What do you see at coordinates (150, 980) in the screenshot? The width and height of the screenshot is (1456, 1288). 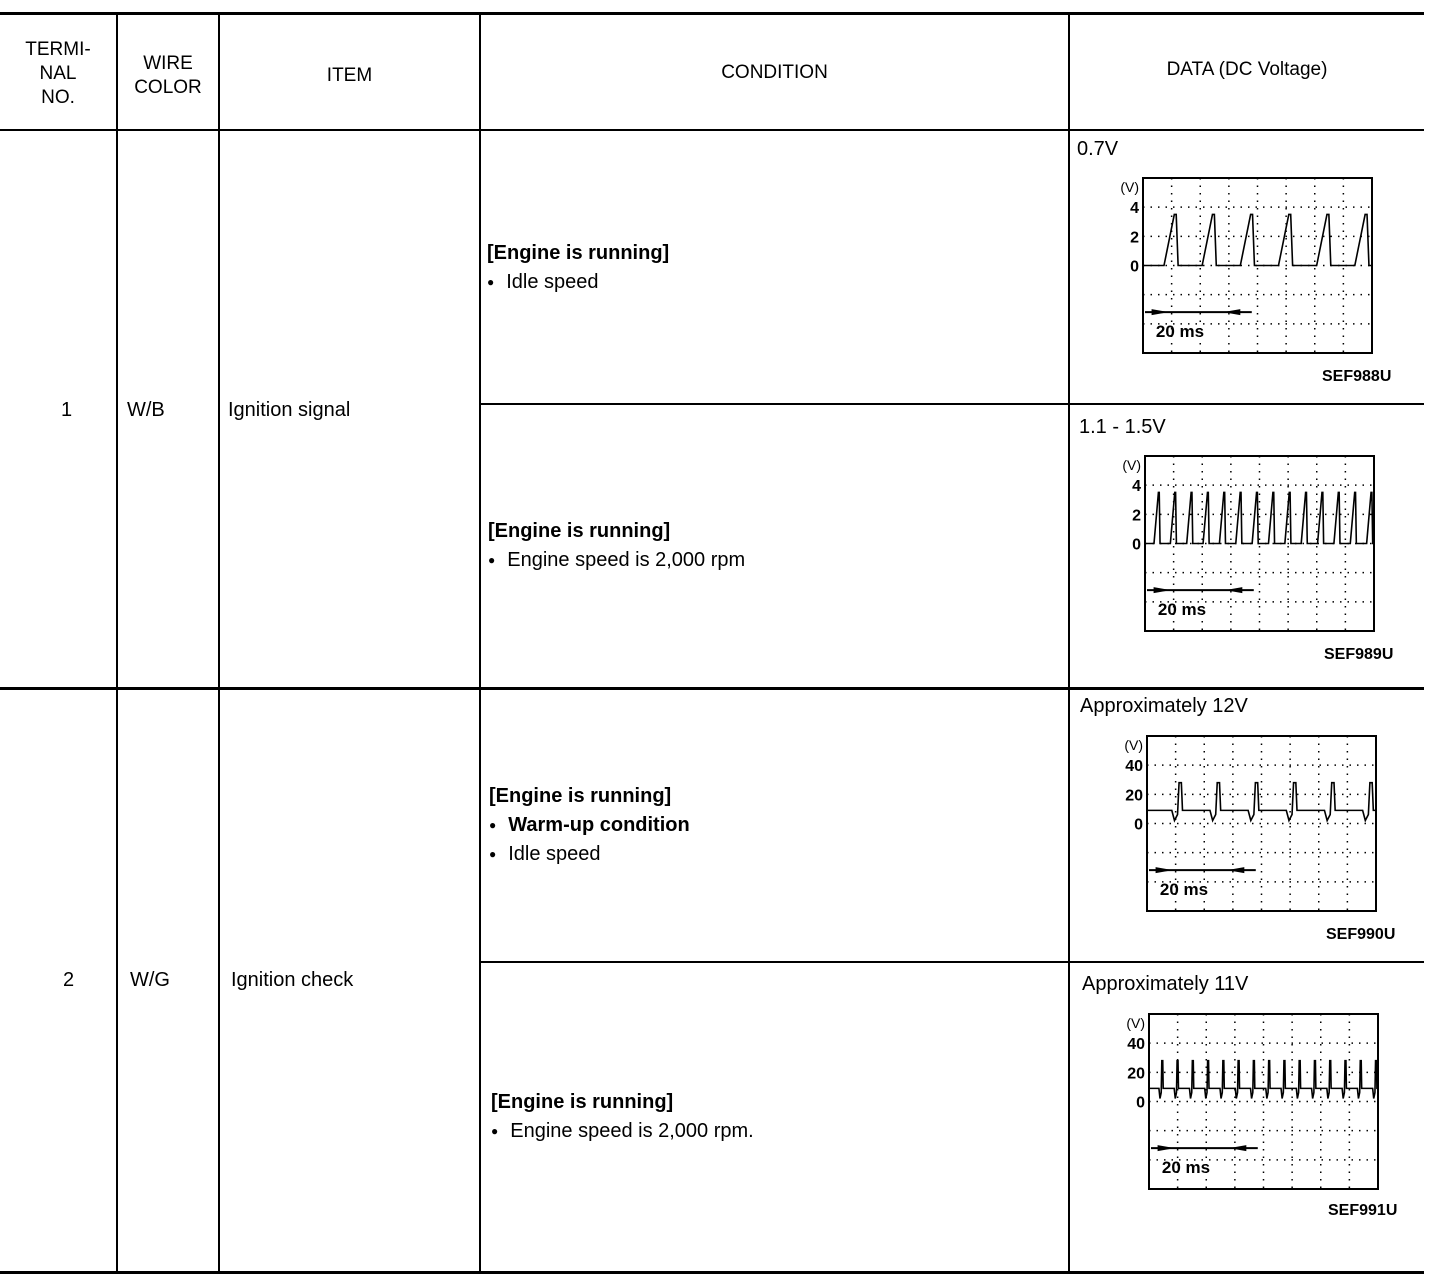 I see `wire-color: W/G` at bounding box center [150, 980].